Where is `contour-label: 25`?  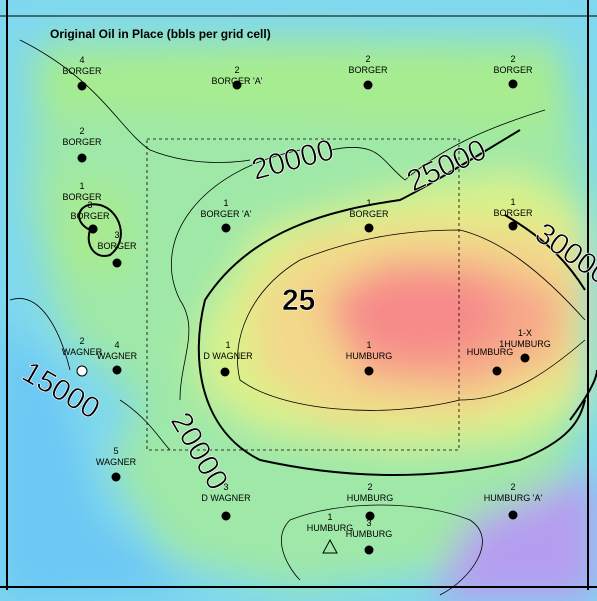
contour-label: 25 is located at coordinates (298, 300).